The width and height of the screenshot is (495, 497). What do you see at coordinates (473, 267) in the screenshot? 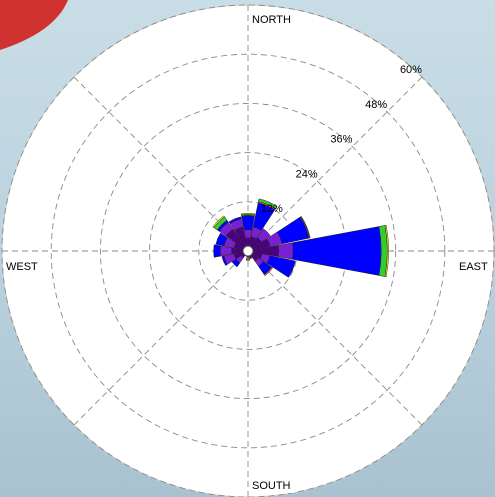
I see `east-label: EAST` at bounding box center [473, 267].